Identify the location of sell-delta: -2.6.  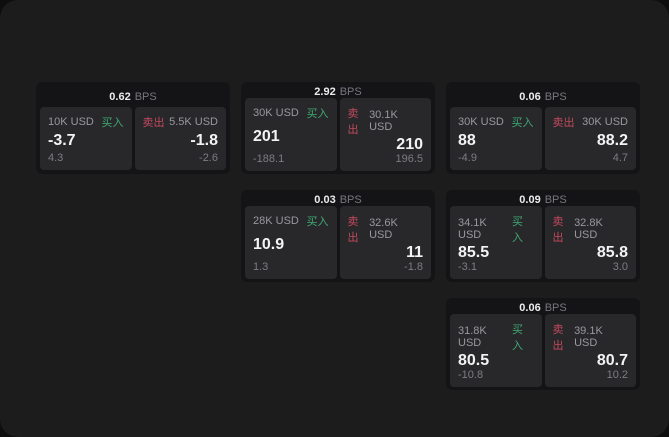
(208, 158).